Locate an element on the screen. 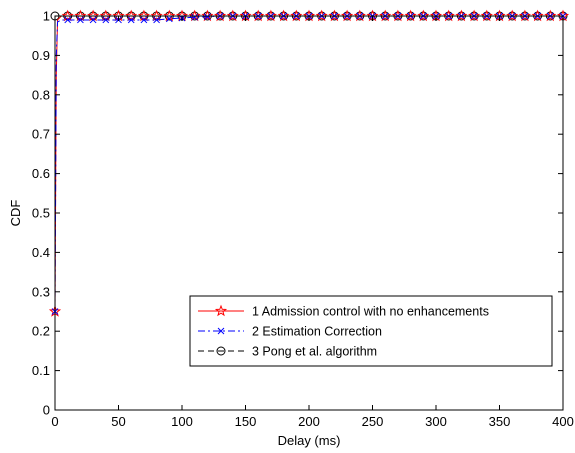  x-tick-label: 300 is located at coordinates (436, 421).